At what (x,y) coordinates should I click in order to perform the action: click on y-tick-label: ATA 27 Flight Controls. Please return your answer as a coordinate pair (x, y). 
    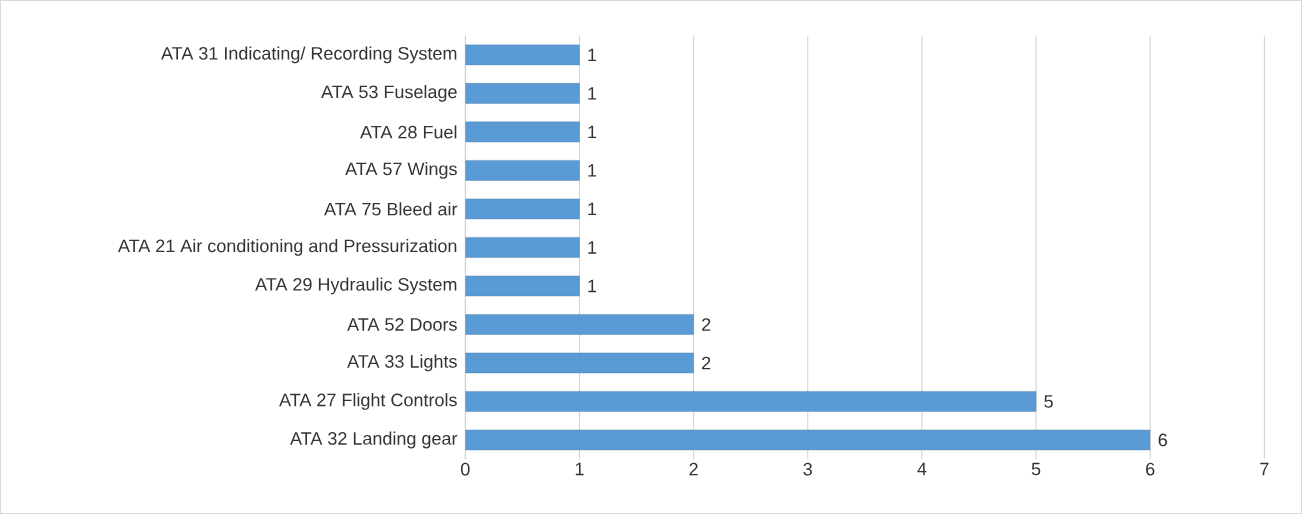
    Looking at the image, I should click on (368, 401).